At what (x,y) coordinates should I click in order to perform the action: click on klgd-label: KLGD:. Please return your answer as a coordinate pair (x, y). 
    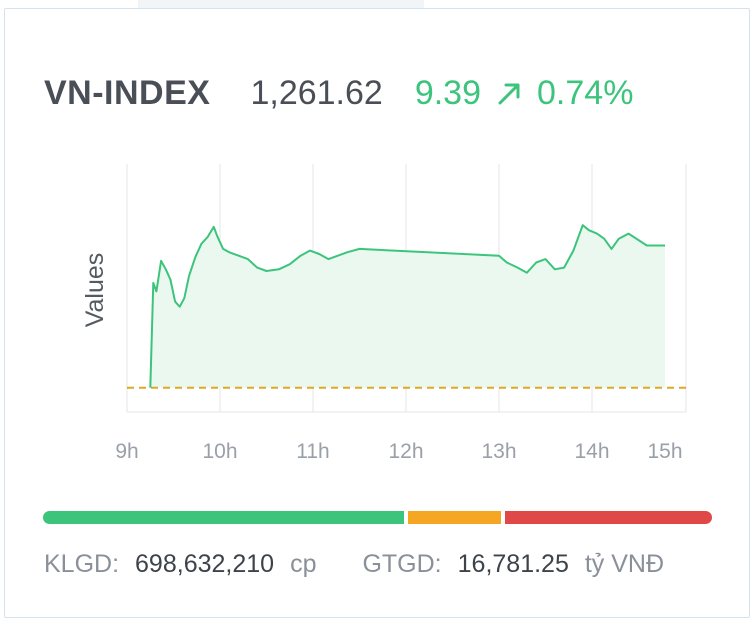
    Looking at the image, I should click on (82, 564).